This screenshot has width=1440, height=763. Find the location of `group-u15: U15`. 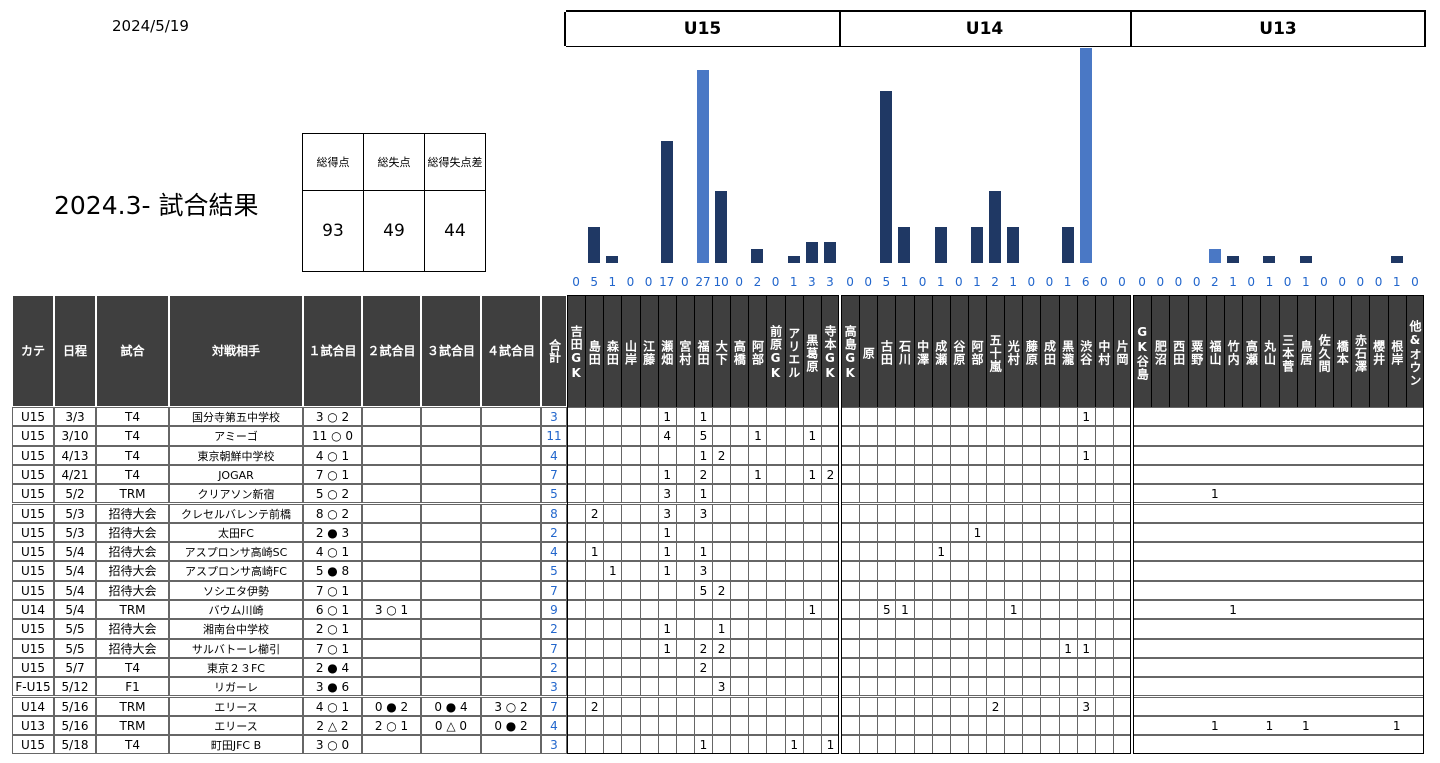

group-u15: U15 is located at coordinates (702, 29).